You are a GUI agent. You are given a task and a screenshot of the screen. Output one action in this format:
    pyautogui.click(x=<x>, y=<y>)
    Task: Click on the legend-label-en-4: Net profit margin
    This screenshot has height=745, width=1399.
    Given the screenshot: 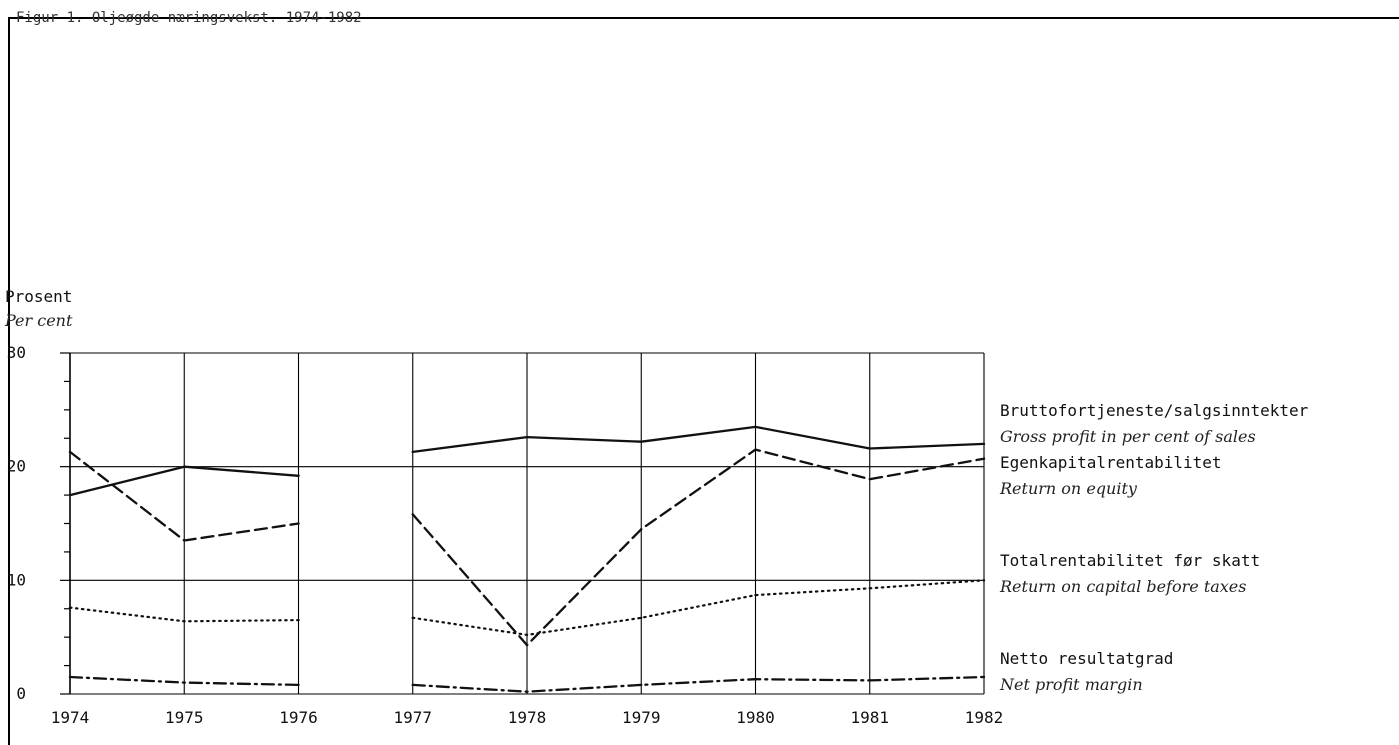 What is the action you would take?
    pyautogui.click(x=1071, y=684)
    